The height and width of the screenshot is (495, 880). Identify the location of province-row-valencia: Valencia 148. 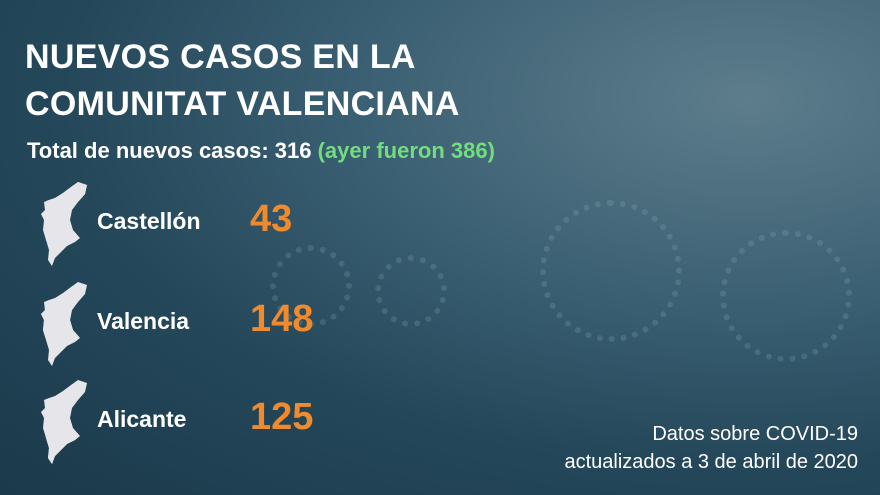
(200, 325).